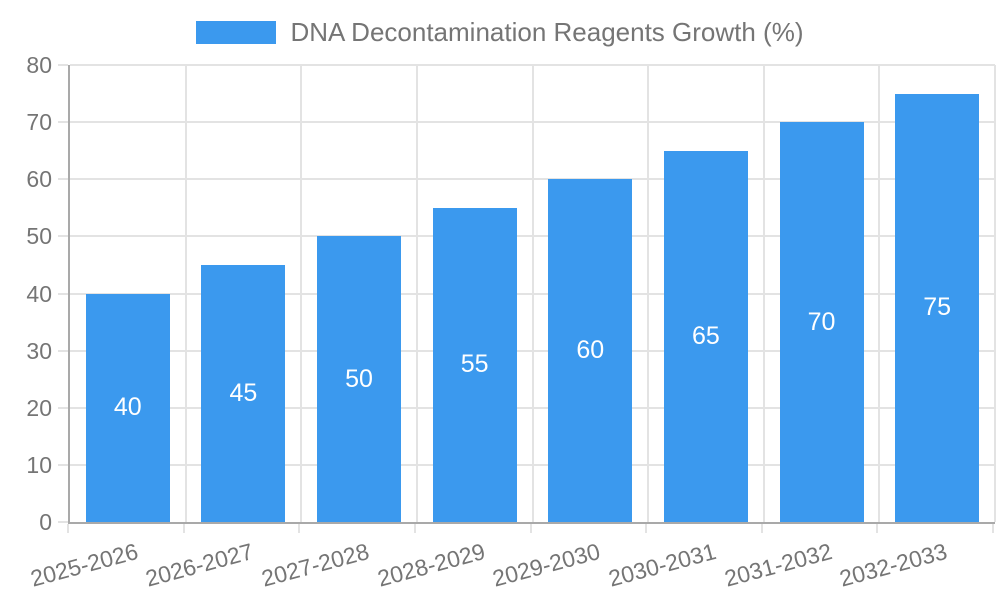 This screenshot has width=1000, height=600. I want to click on bar-value-label: 50, so click(359, 378).